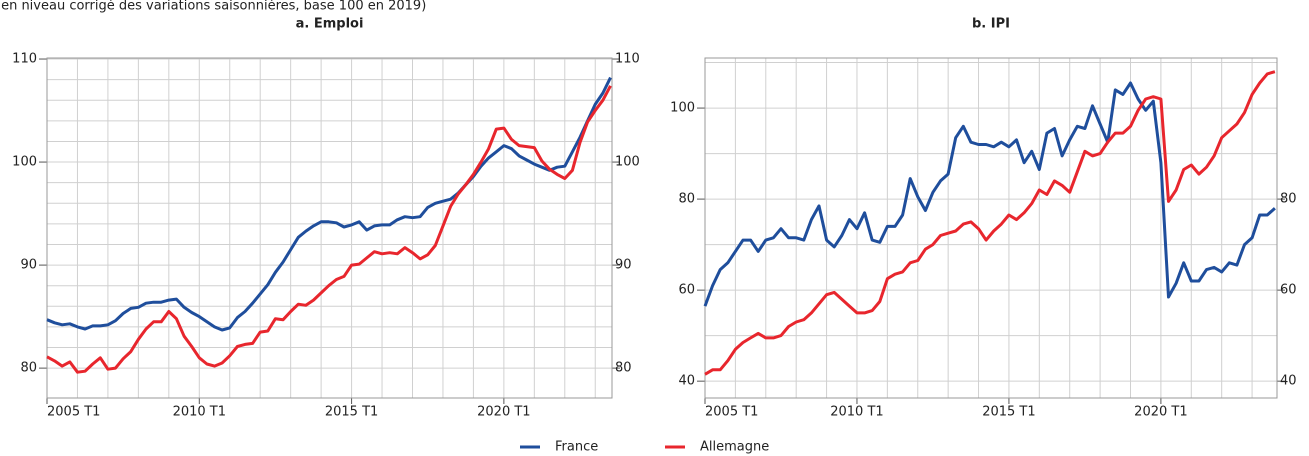 The width and height of the screenshot is (1309, 456). I want to click on y2-tick-label: 100, so click(627, 162).